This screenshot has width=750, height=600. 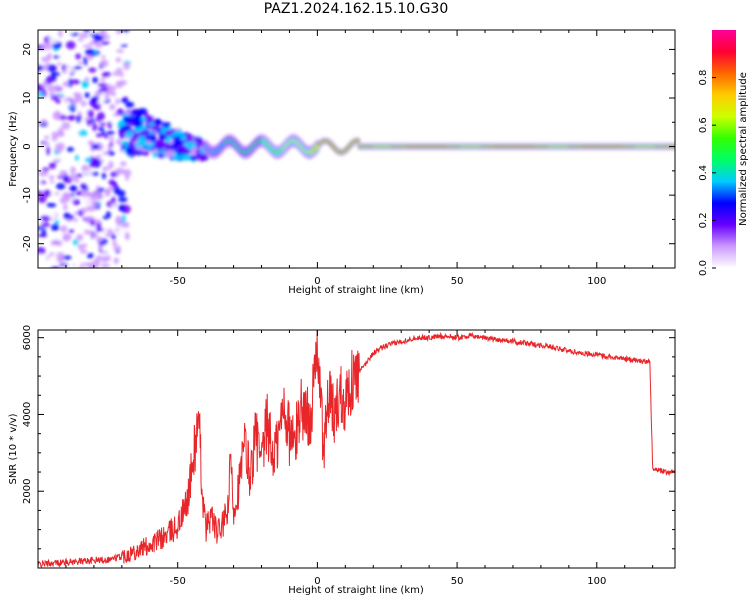 I want to click on colorbar-tick-label: 0.2, so click(x=703, y=220).